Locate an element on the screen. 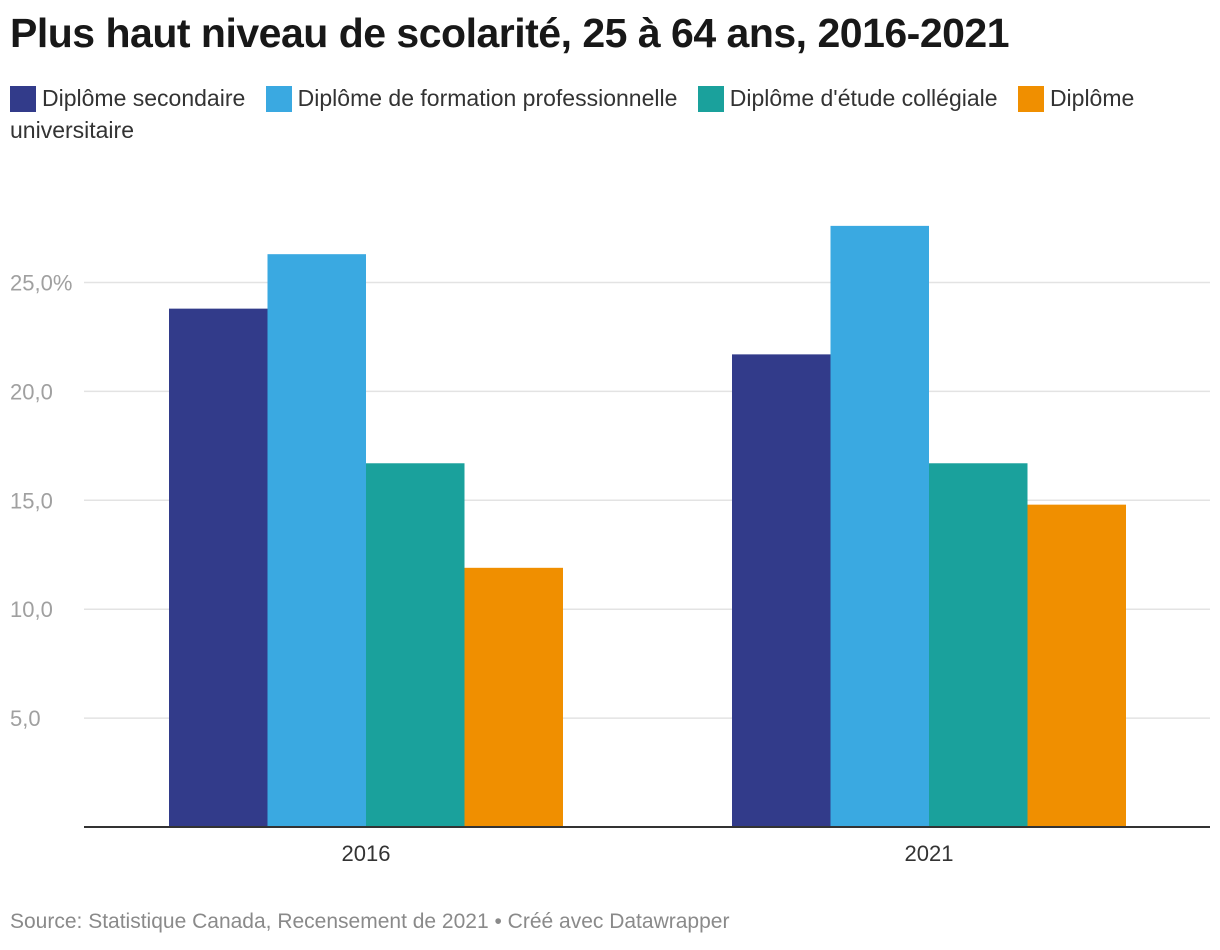 The width and height of the screenshot is (1220, 950). y-tick-label: 25,0% is located at coordinates (41, 283).